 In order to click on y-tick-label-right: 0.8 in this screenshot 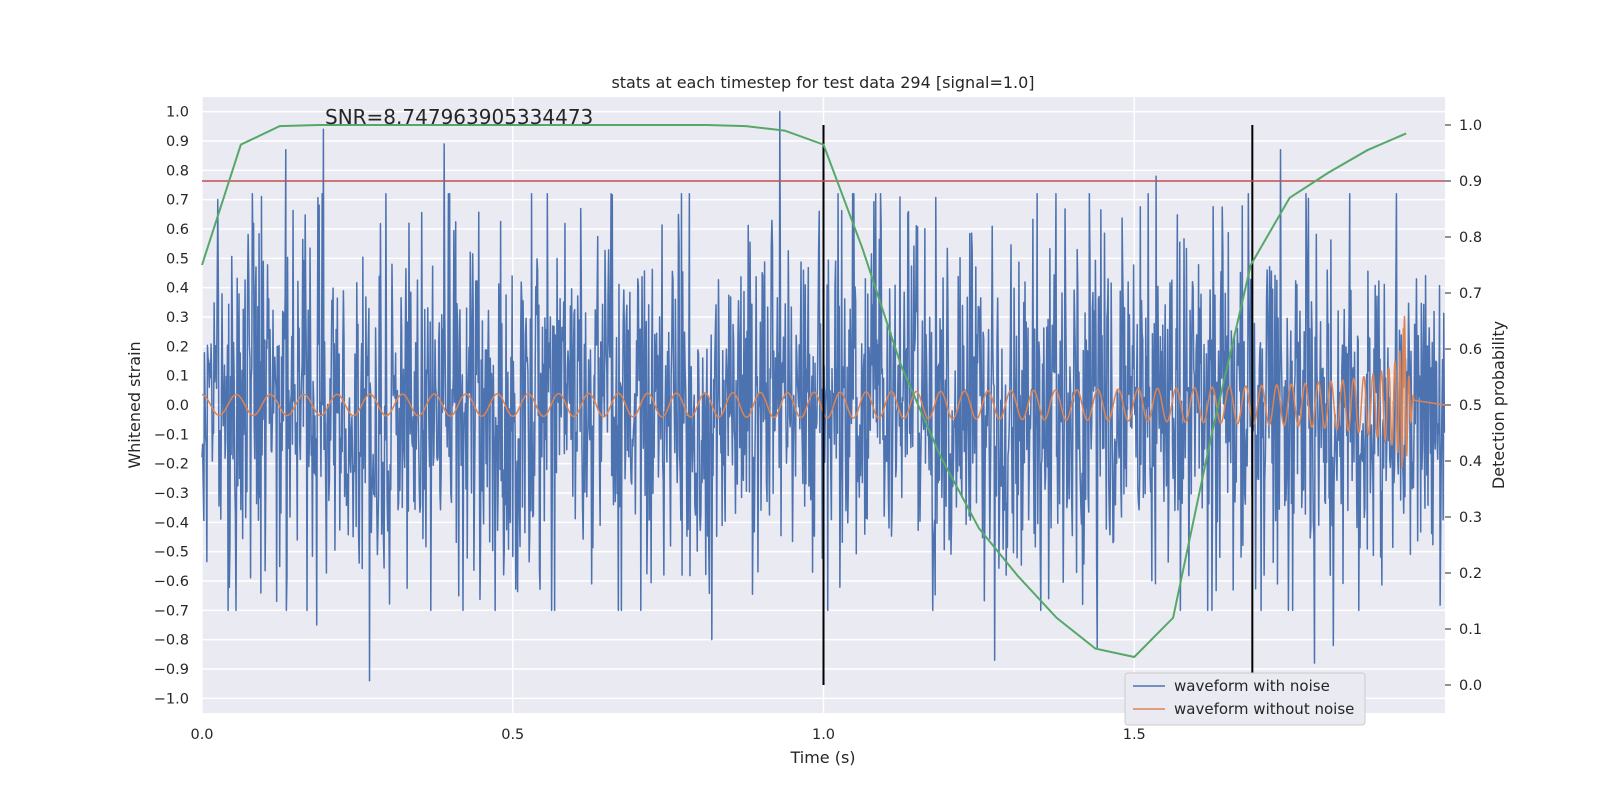, I will do `click(1470, 238)`.